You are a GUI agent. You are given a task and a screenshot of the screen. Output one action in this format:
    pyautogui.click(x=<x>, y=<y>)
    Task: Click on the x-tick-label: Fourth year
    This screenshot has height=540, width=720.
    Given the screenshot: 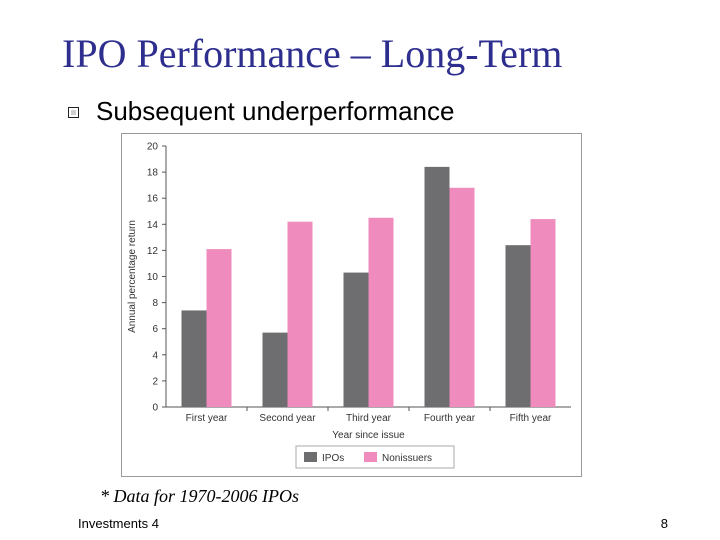 What is the action you would take?
    pyautogui.click(x=450, y=418)
    